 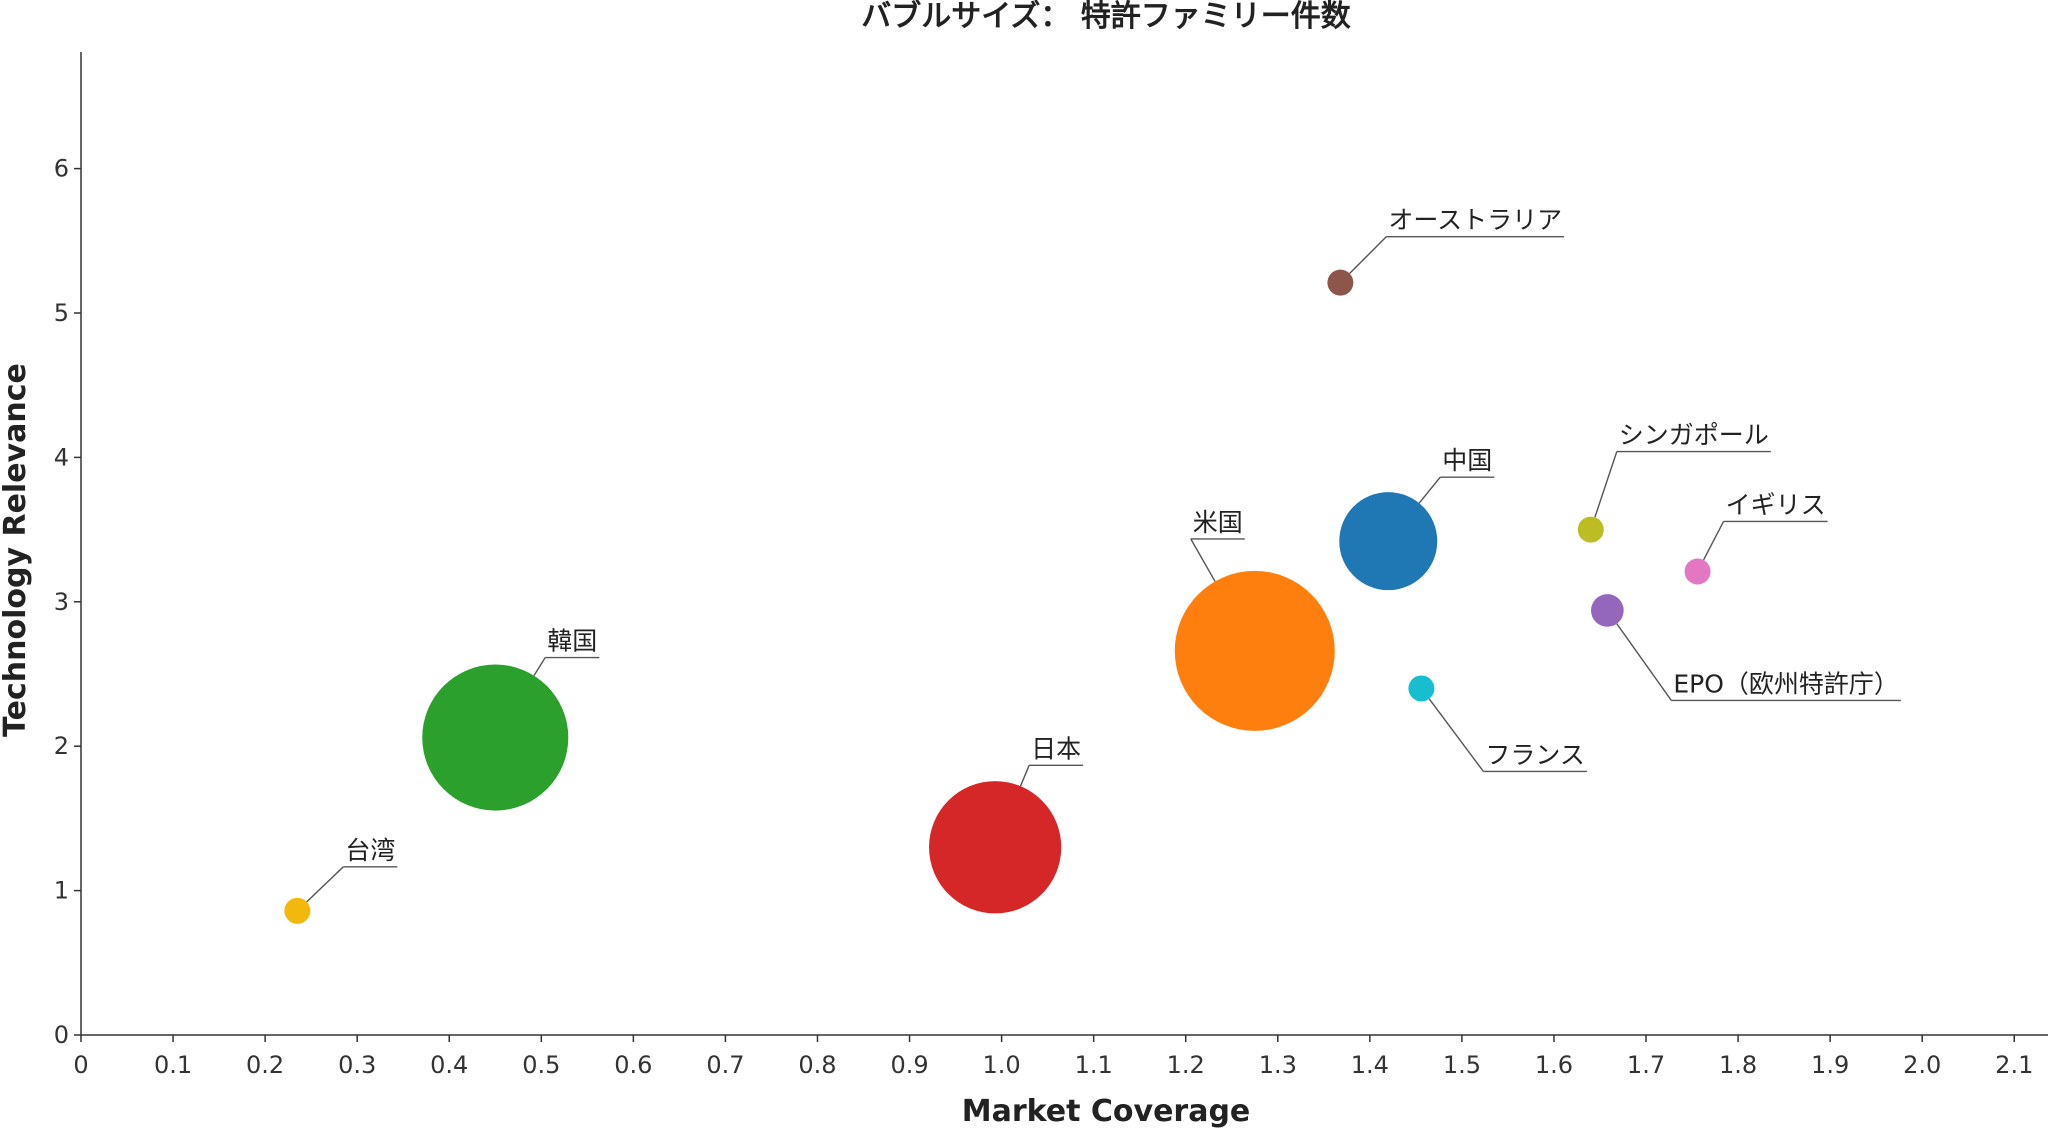 What do you see at coordinates (633, 1065) in the screenshot?
I see `x-tick-label: 0.6` at bounding box center [633, 1065].